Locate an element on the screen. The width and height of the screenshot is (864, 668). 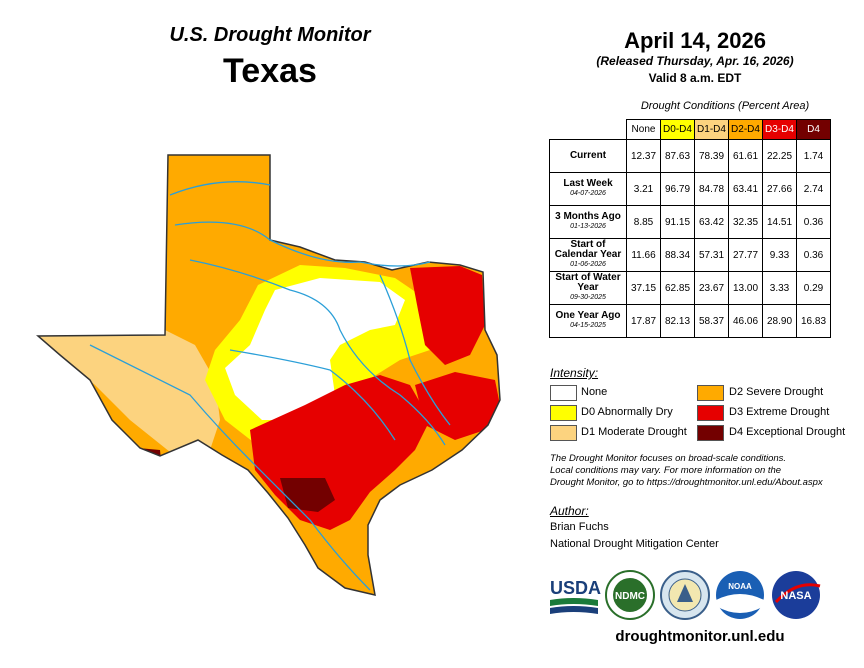
legend-label-d3: D3 Extreme Drought is located at coordinates (779, 412).